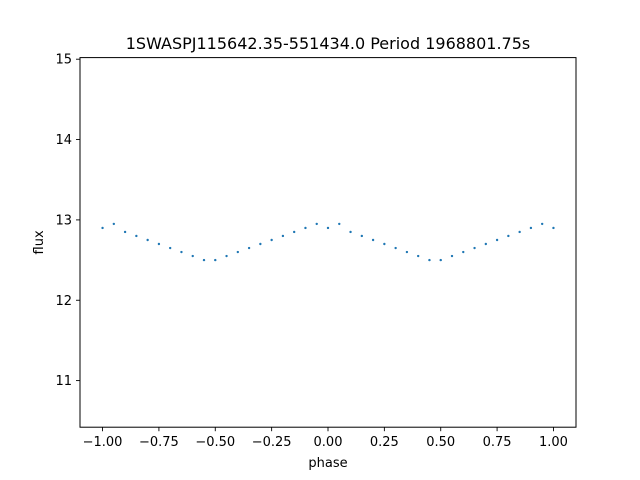 The image size is (640, 480). Describe the element at coordinates (159, 442) in the screenshot. I see `x-tick-label: −0.75` at that location.